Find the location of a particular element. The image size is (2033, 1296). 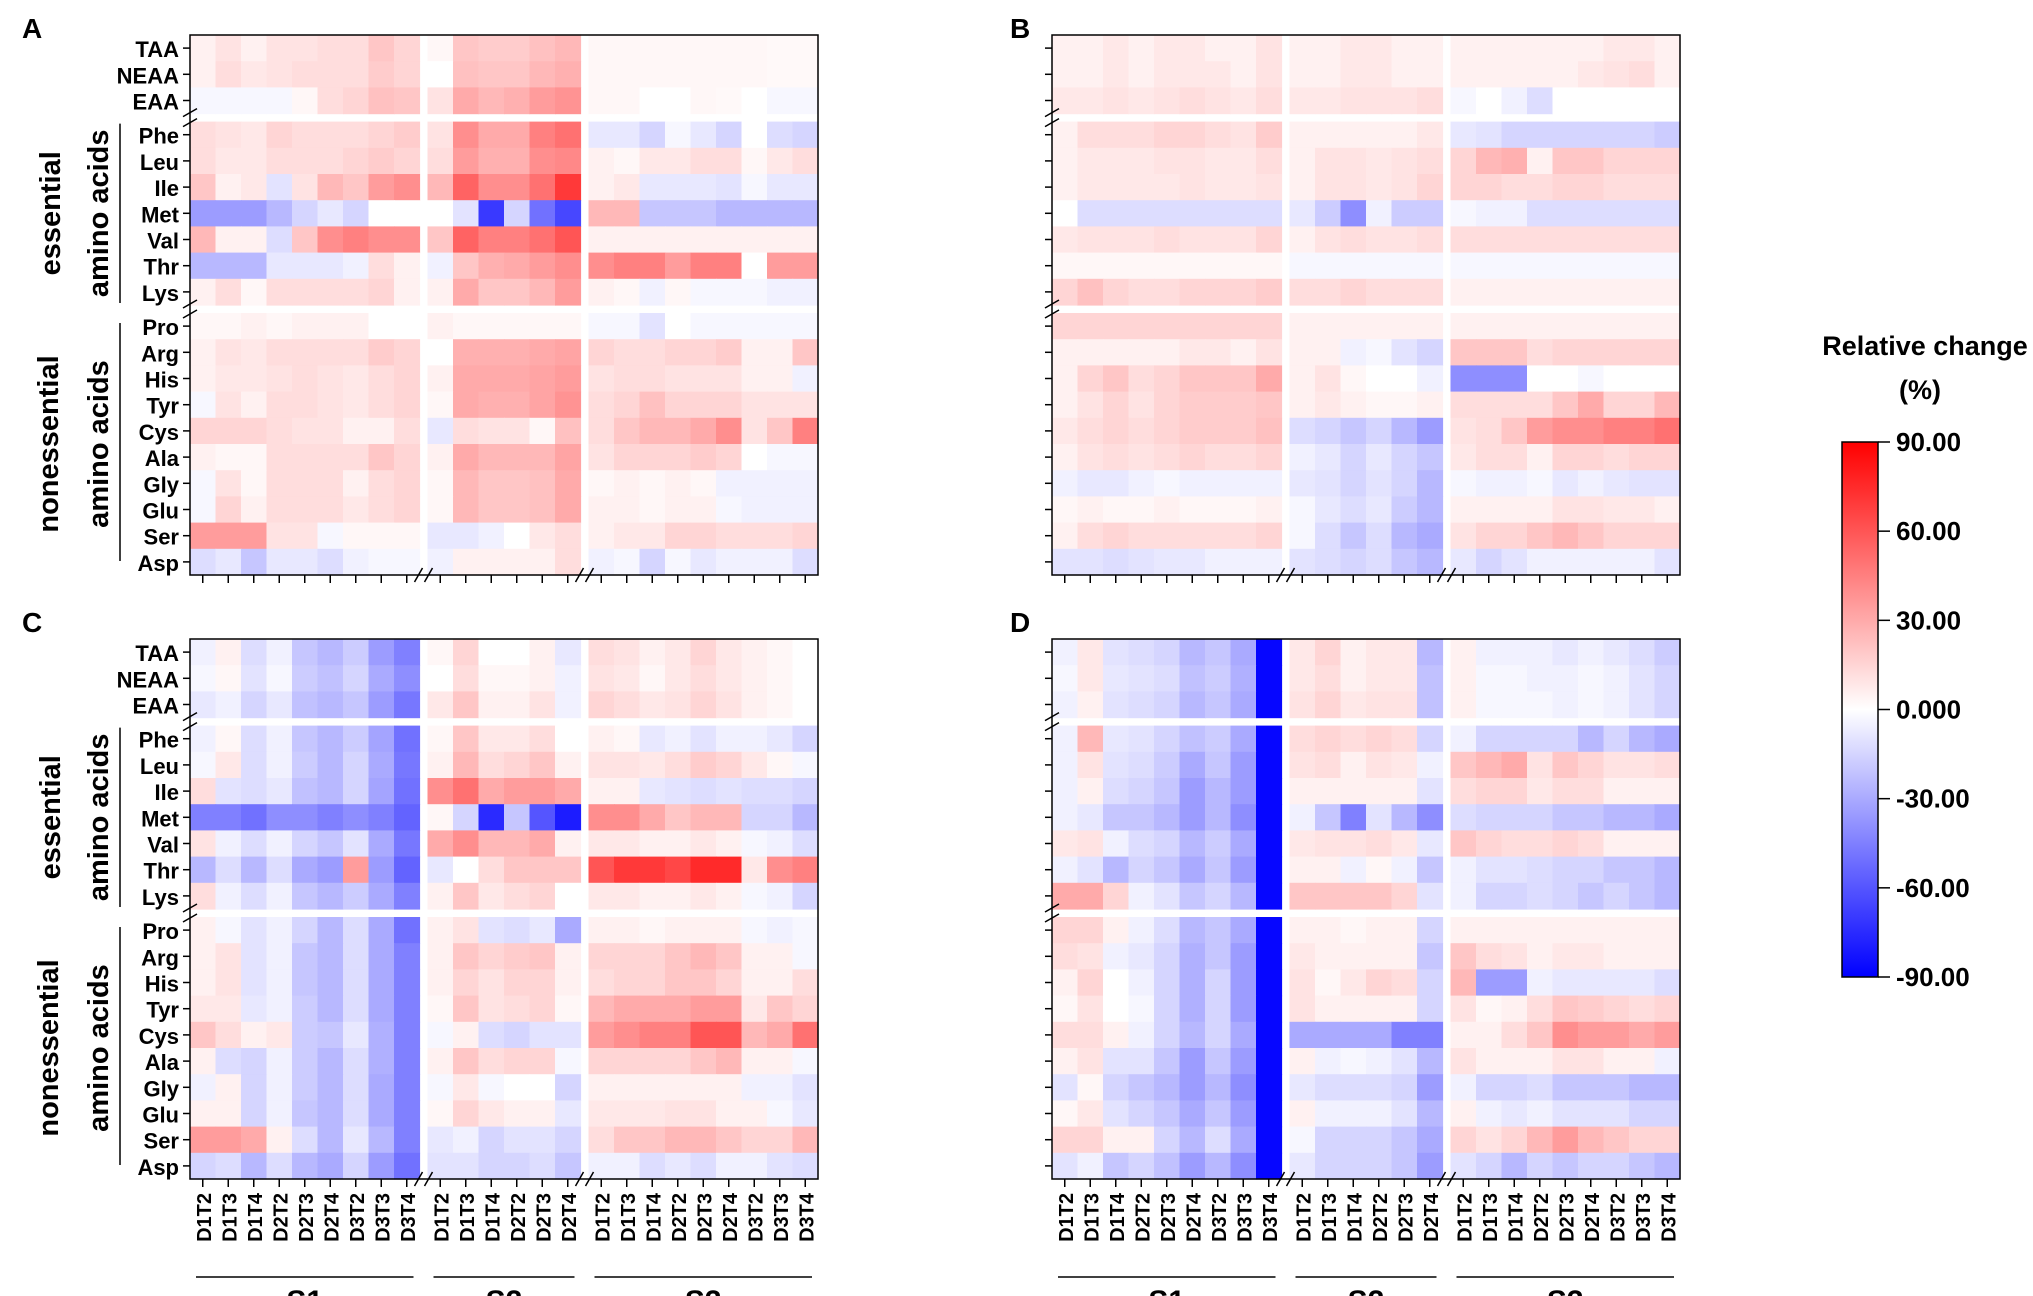

column-label: D2T3 is located at coordinates (307, 1217).